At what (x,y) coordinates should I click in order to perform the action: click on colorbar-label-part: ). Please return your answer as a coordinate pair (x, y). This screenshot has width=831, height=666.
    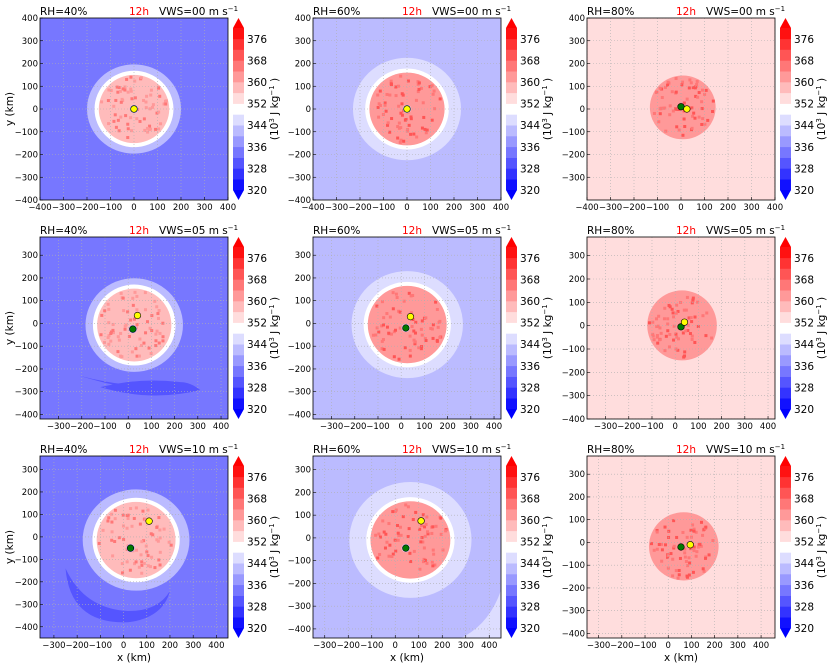
    Looking at the image, I should click on (822, 81).